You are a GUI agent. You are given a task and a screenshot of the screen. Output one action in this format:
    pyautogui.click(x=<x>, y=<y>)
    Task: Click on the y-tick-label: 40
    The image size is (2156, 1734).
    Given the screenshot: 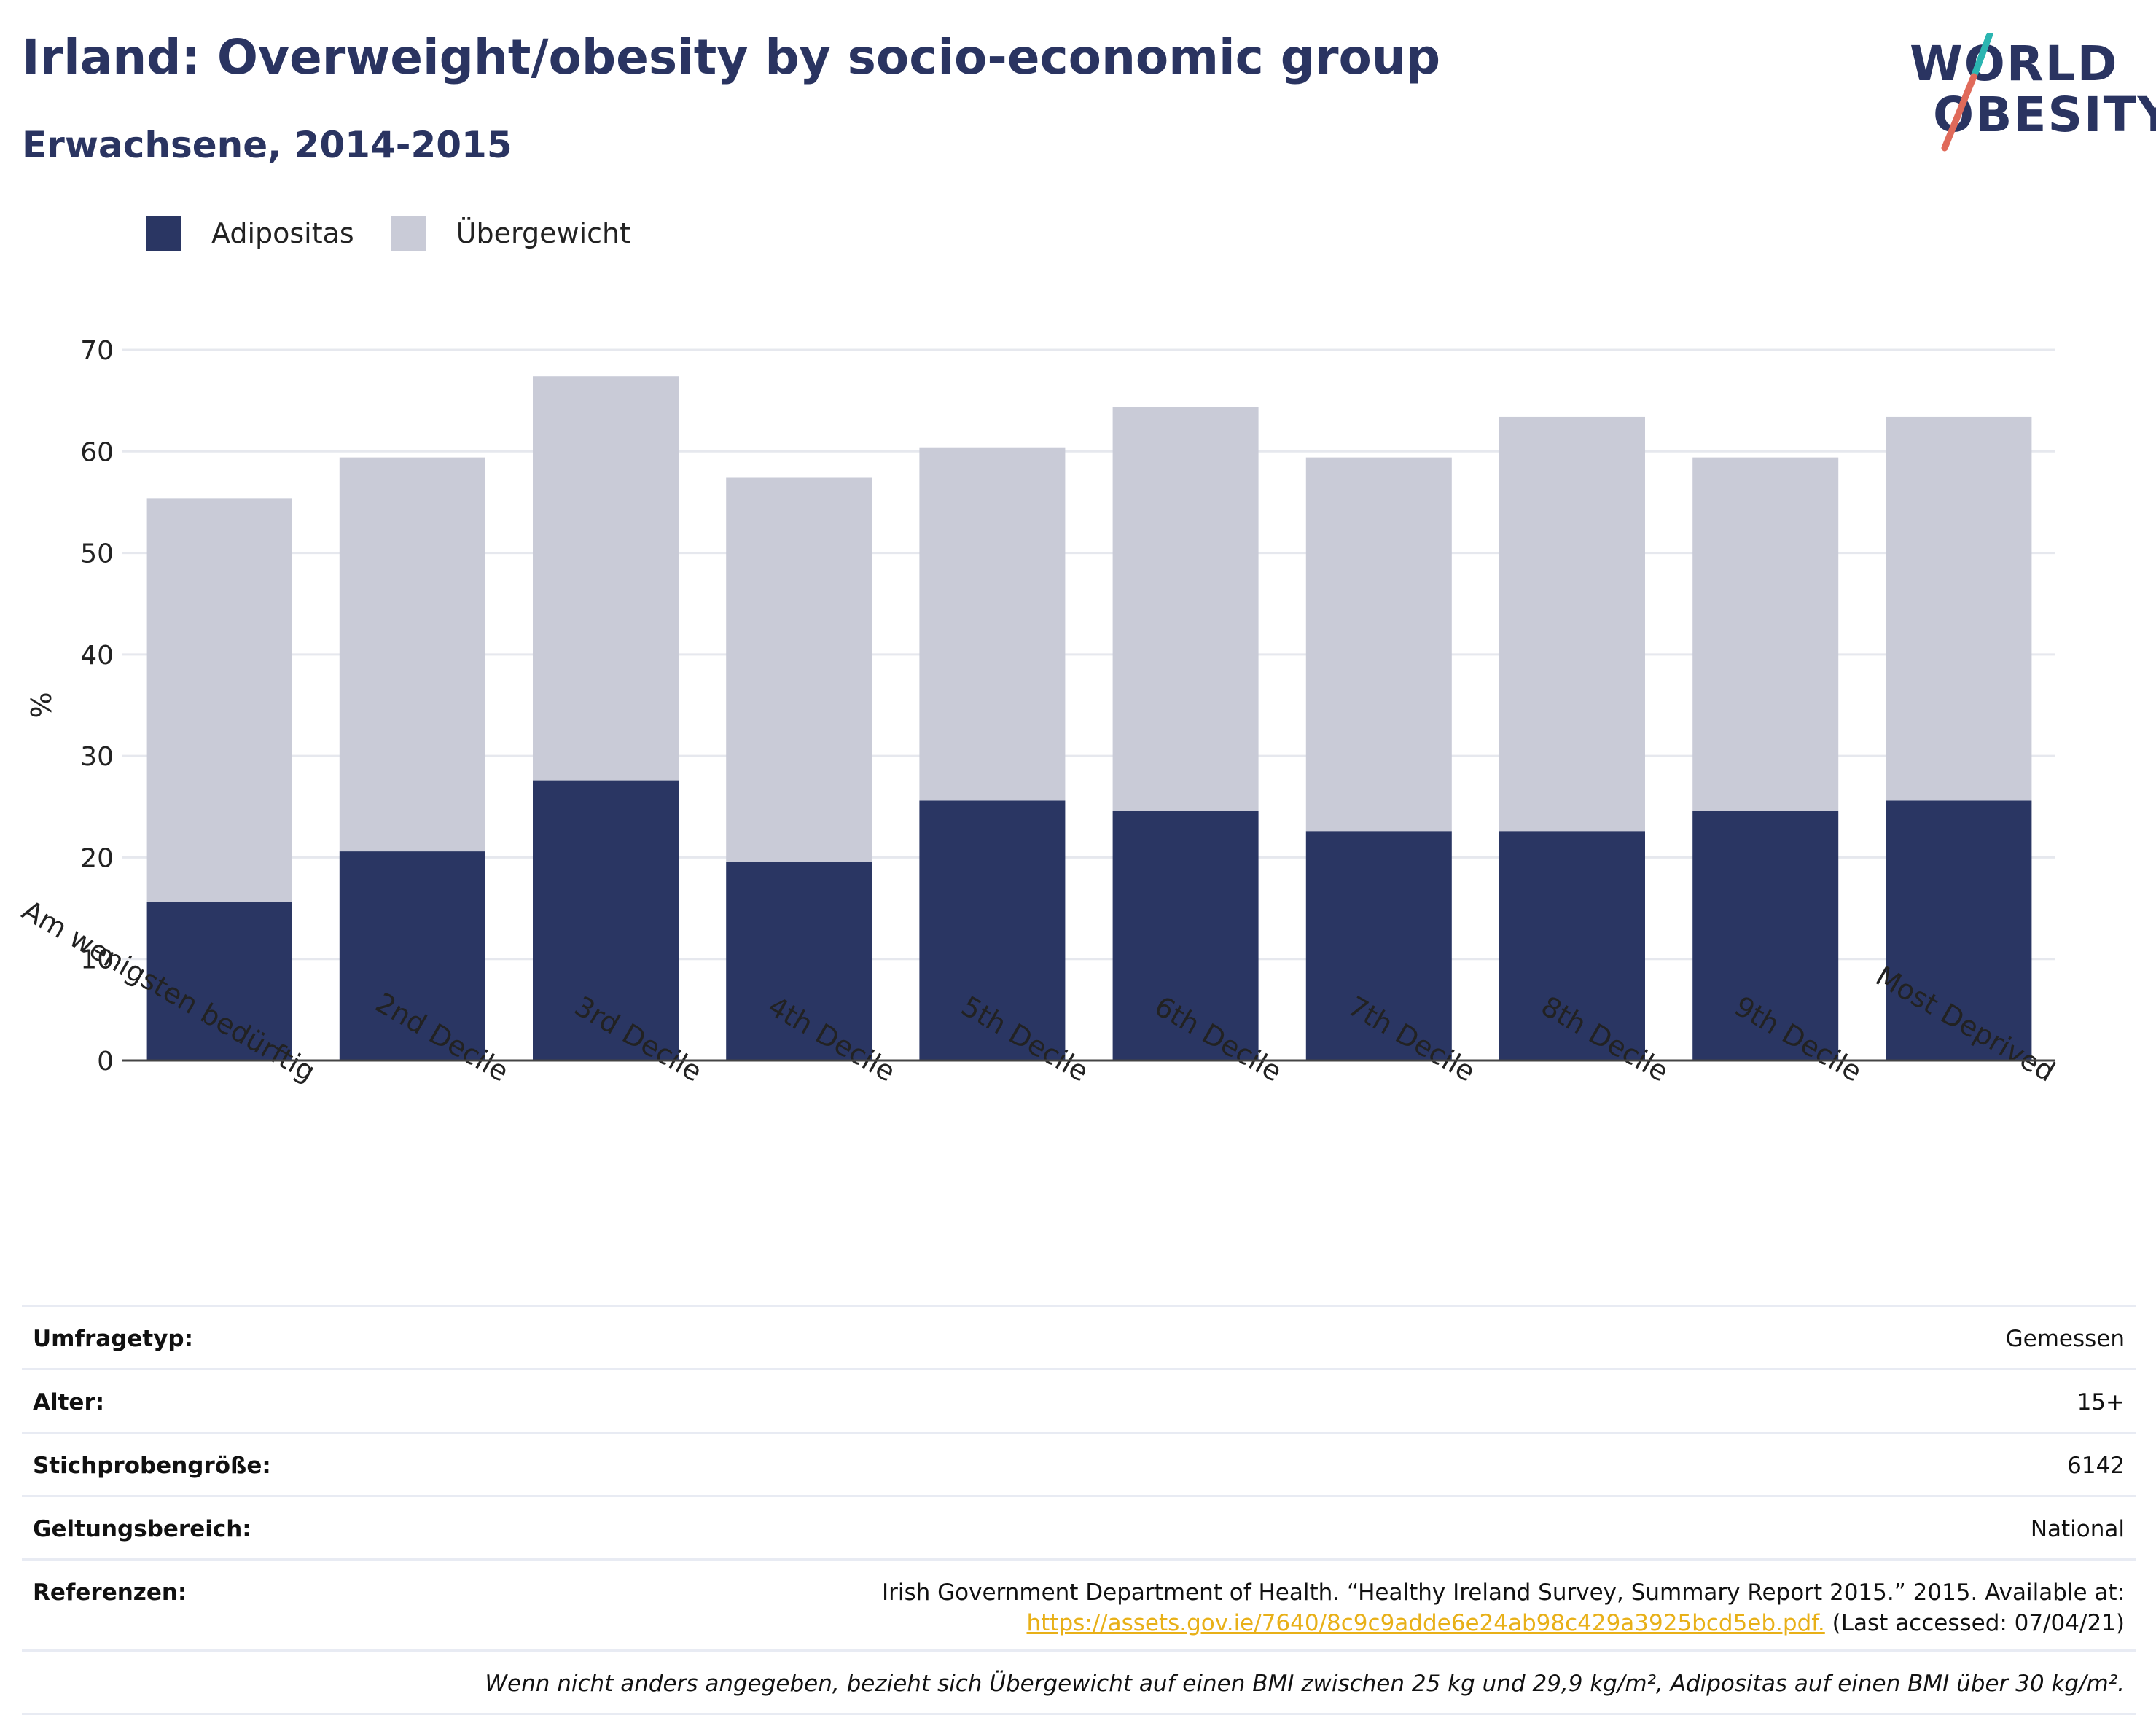 What is the action you would take?
    pyautogui.click(x=97, y=656)
    